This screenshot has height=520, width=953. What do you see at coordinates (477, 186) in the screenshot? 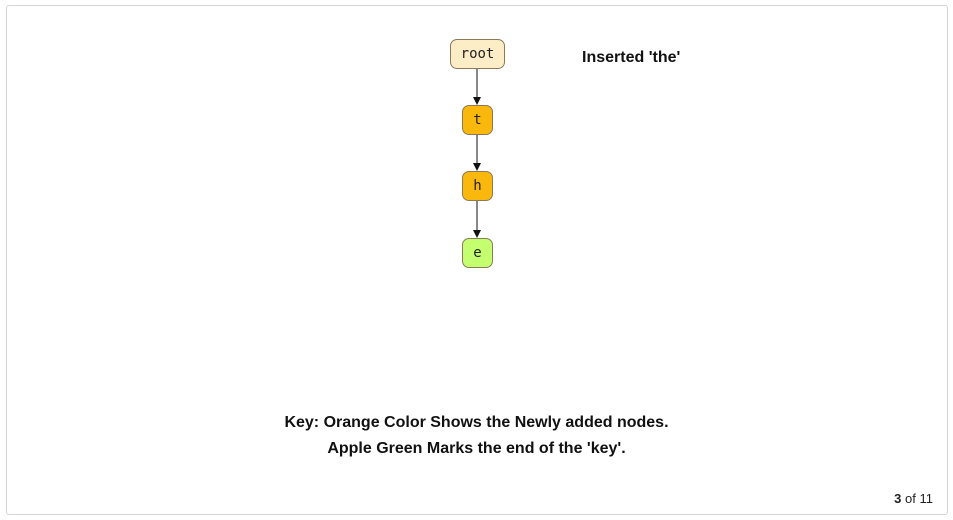
I see `trie-node-h: h` at bounding box center [477, 186].